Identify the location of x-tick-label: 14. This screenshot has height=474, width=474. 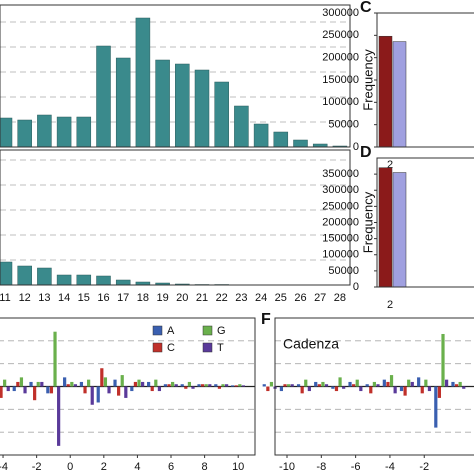
(64, 298).